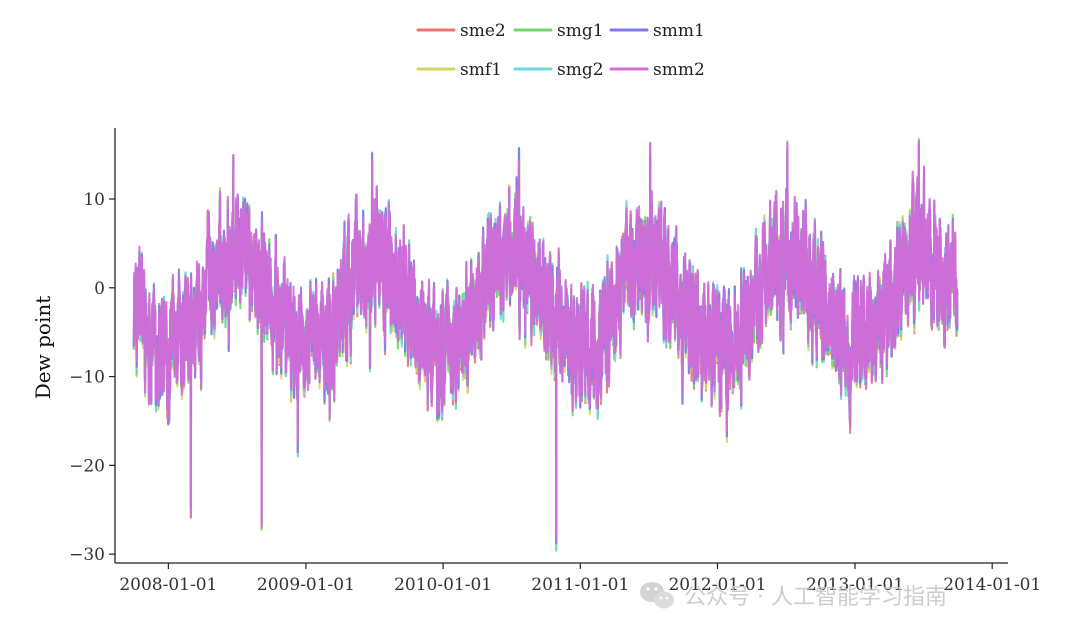 The image size is (1080, 637). Describe the element at coordinates (580, 585) in the screenshot. I see `x-tick-label: 2011-01-01` at that location.